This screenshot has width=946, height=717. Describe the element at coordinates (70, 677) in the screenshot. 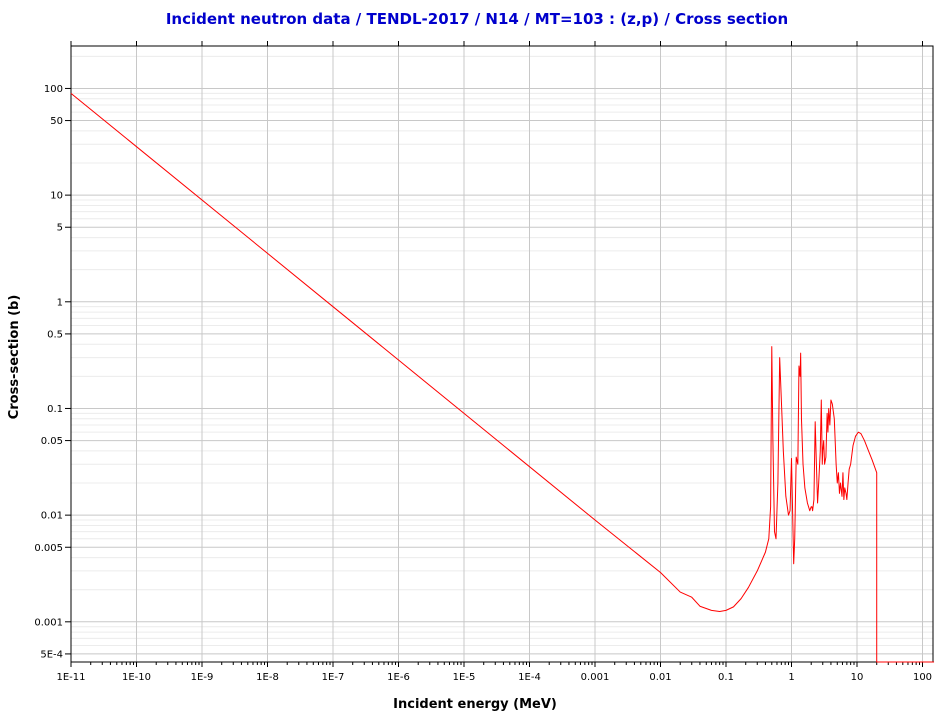

I see `x-tick-label: 1E-11` at that location.